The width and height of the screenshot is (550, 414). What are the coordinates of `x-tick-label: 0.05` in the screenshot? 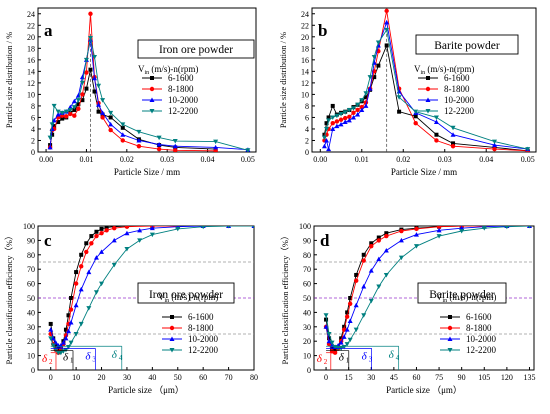 It's located at (528, 159).